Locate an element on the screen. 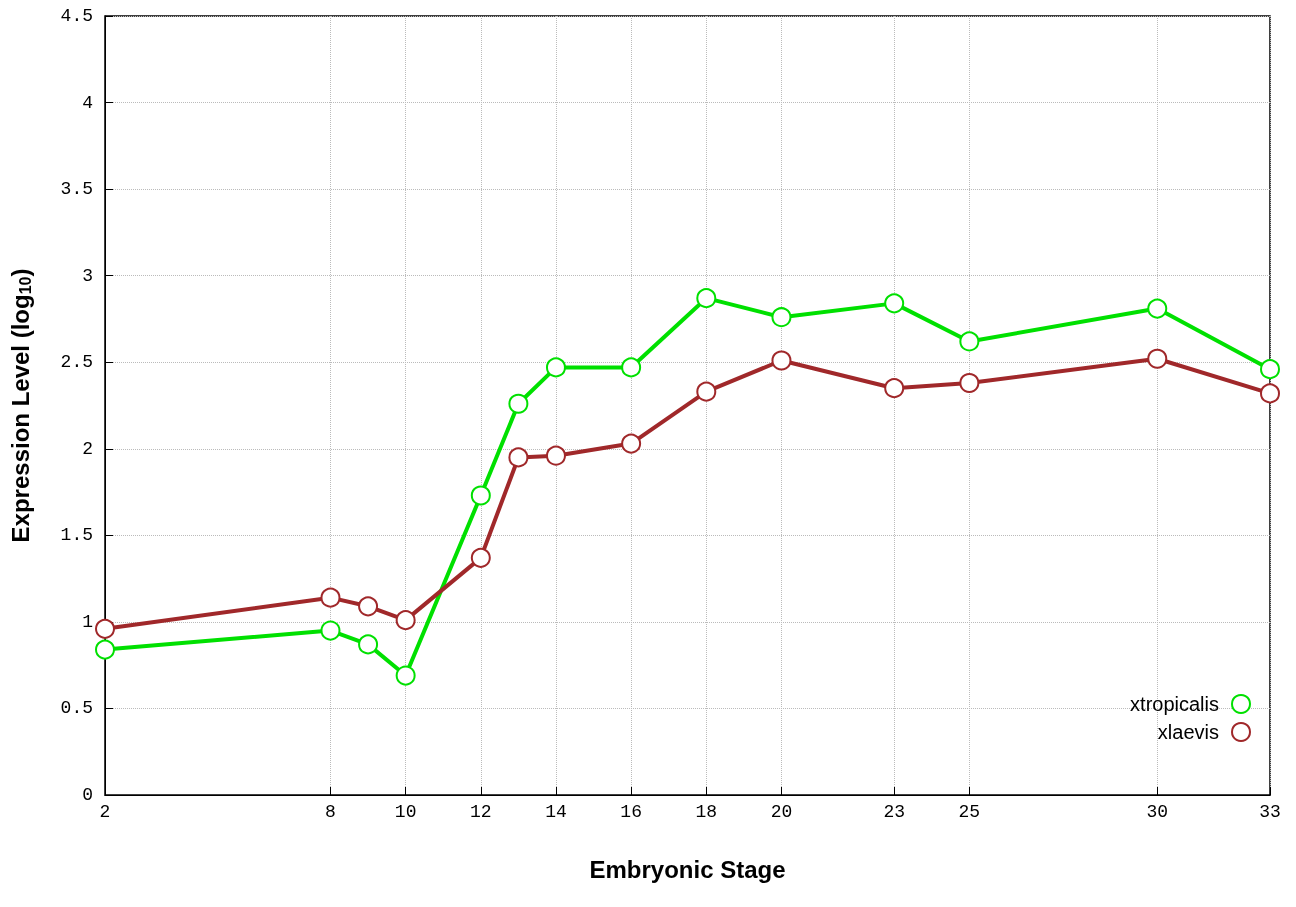  x-tick-label: 18 is located at coordinates (706, 812).